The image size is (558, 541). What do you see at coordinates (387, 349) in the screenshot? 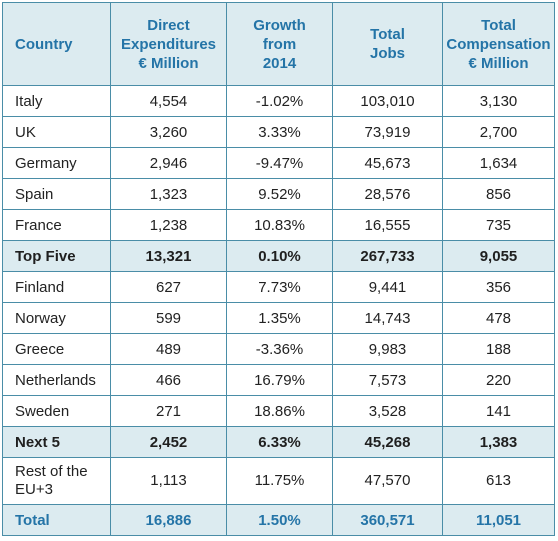
I see `jobs-cell: 9,983` at bounding box center [387, 349].